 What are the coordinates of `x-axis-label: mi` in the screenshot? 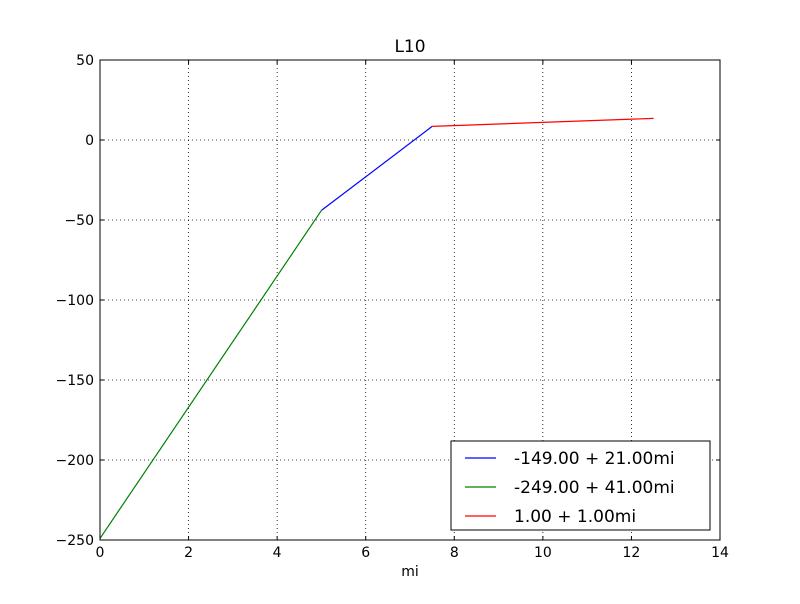 It's located at (410, 572).